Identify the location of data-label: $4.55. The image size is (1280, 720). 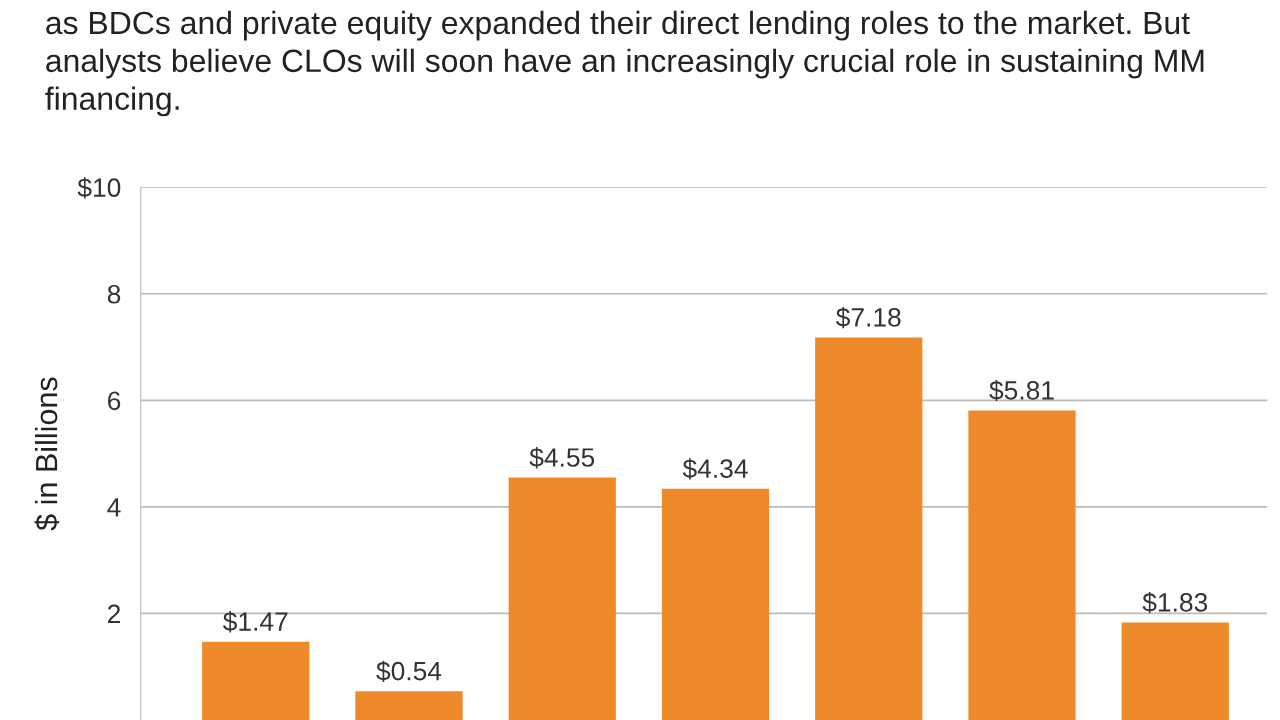
(562, 458).